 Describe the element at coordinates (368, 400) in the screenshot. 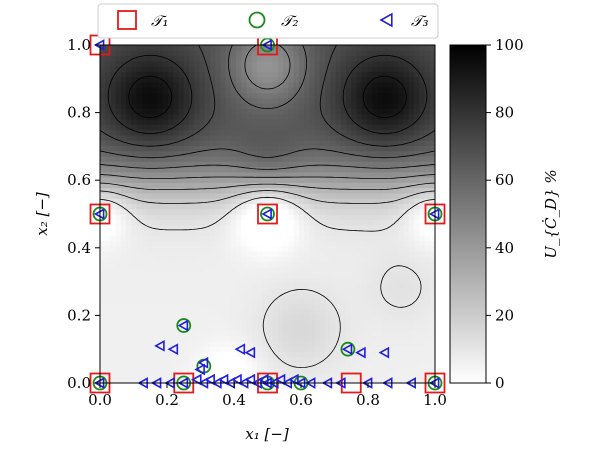

I see `x-tick-label-0.8: 0.8` at that location.